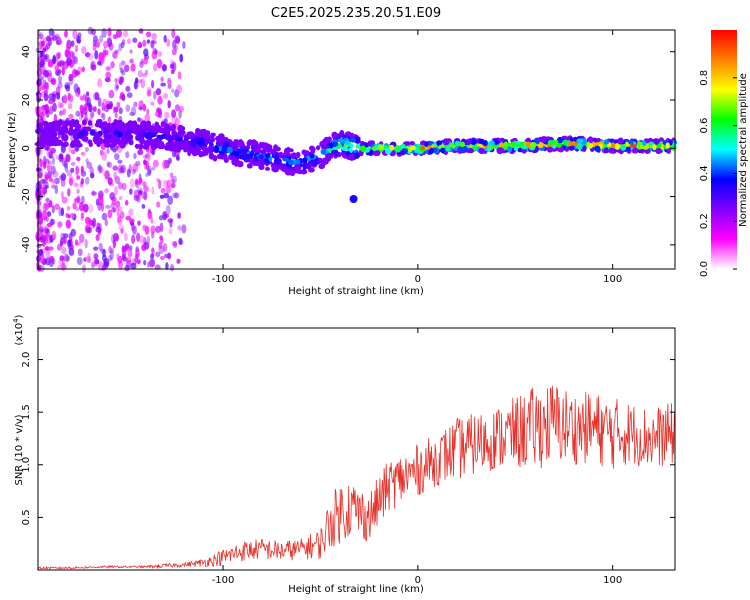 The width and height of the screenshot is (750, 600). Describe the element at coordinates (19, 449) in the screenshot. I see `snr-y-label: SNR (10 * v/v)` at that location.